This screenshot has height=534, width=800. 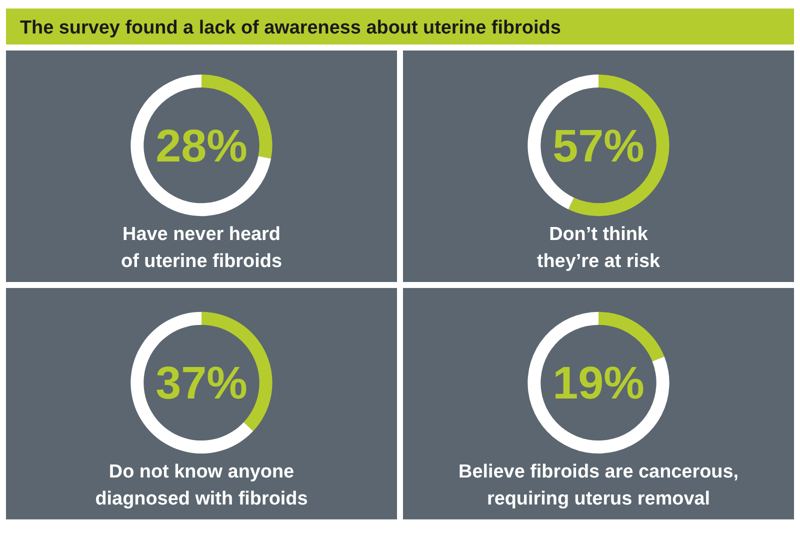 I want to click on text: Do not know anyone, so click(x=201, y=471).